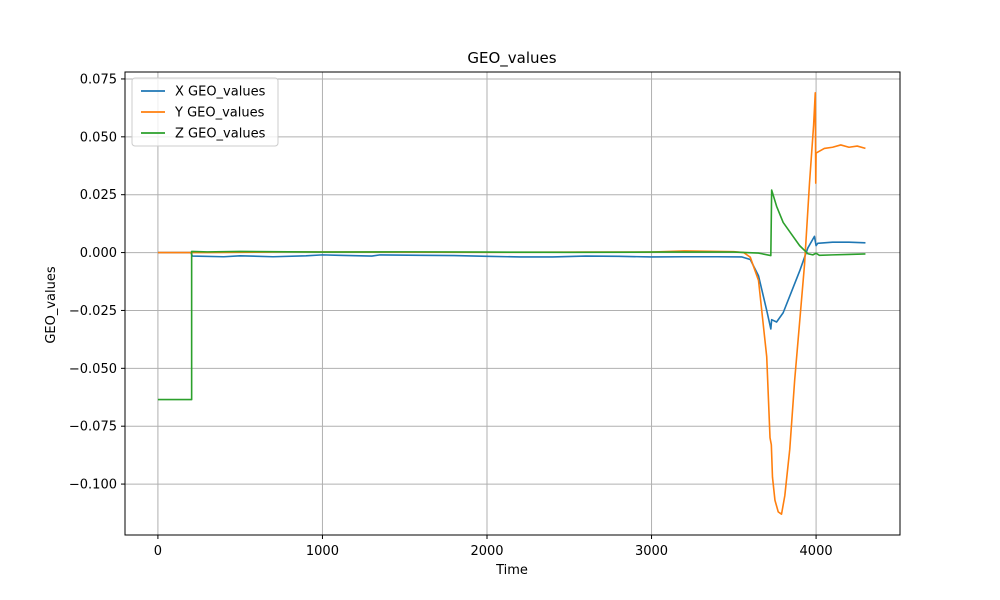 This screenshot has height=600, width=1000. What do you see at coordinates (93, 485) in the screenshot?
I see `y-tick-label: −0.100` at bounding box center [93, 485].